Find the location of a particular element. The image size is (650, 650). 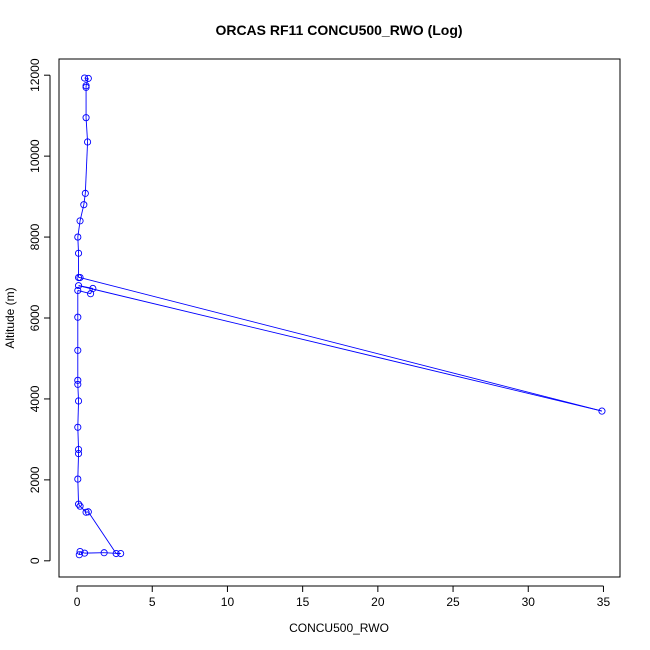

chart-title: ORCAS RF11 CONCU500_RWO (Log) is located at coordinates (338, 30).